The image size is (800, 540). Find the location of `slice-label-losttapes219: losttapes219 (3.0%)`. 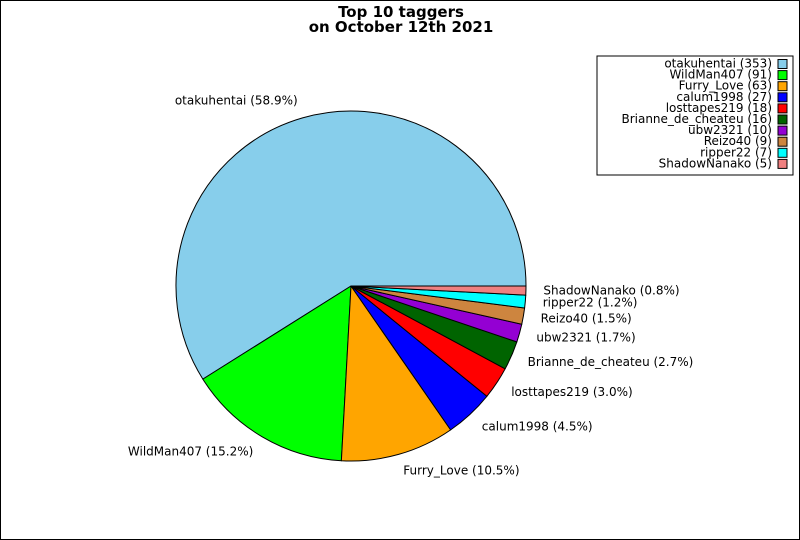

slice-label-losttapes219: losttapes219 (3.0%) is located at coordinates (572, 392).